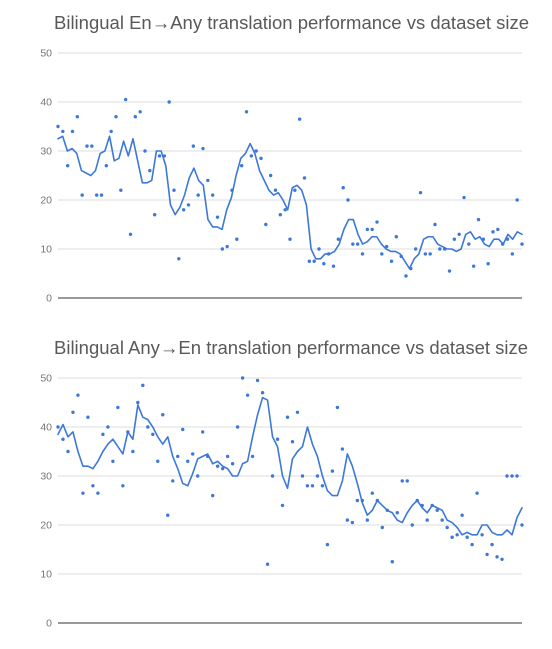 This screenshot has width=552, height=649. Describe the element at coordinates (46, 201) in the screenshot. I see `y-tick-label: 20` at that location.